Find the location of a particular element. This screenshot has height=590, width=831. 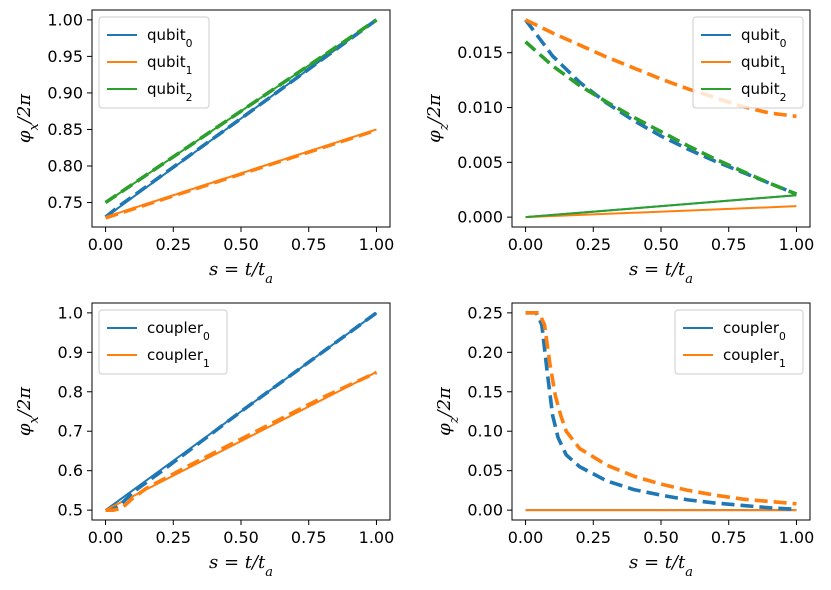

y-tick-label: 0.010 is located at coordinates (480, 107).